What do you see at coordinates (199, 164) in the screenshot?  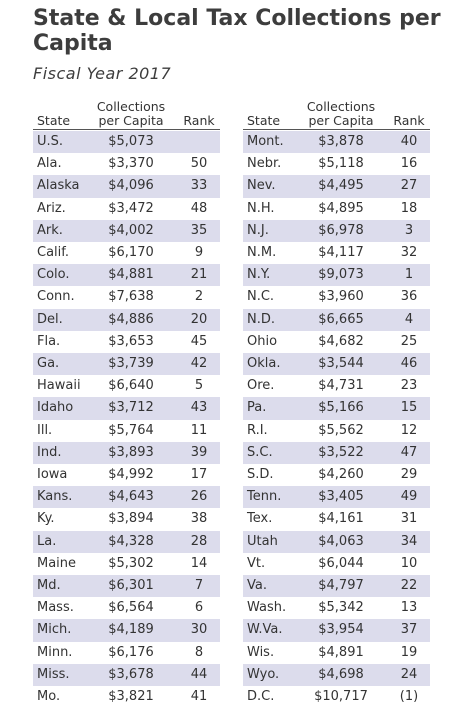 I see `rank: 50` at bounding box center [199, 164].